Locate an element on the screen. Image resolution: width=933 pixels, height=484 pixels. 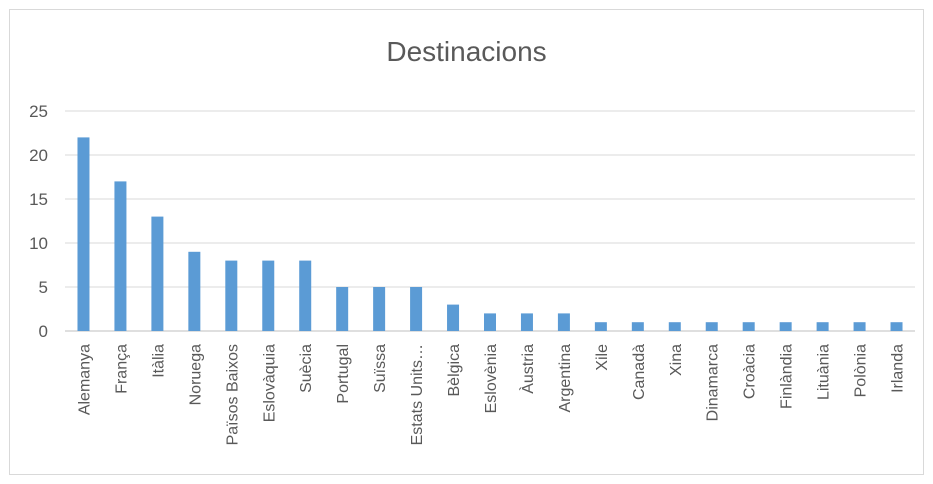
x-tick-label: Suïssa is located at coordinates (380, 368).